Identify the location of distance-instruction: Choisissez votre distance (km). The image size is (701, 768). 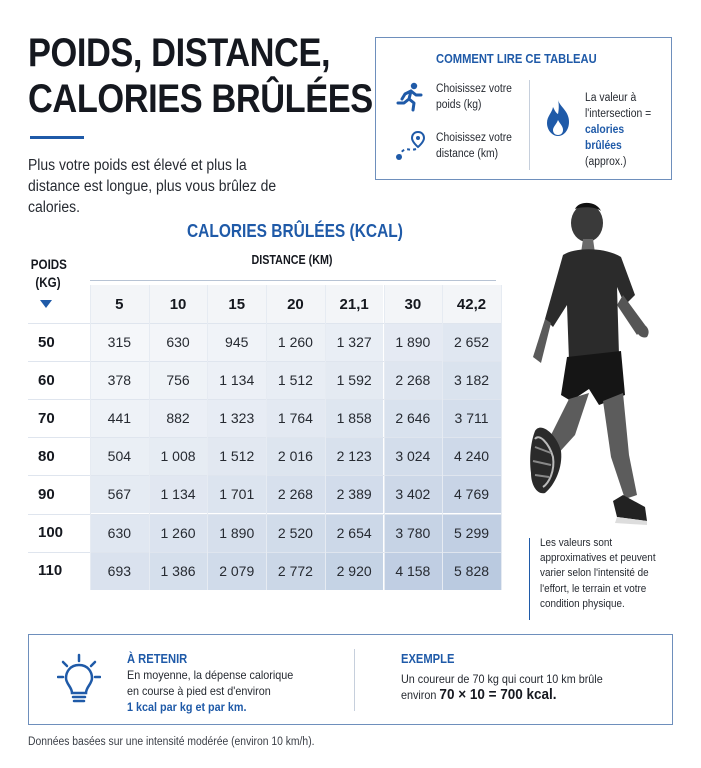
(474, 146).